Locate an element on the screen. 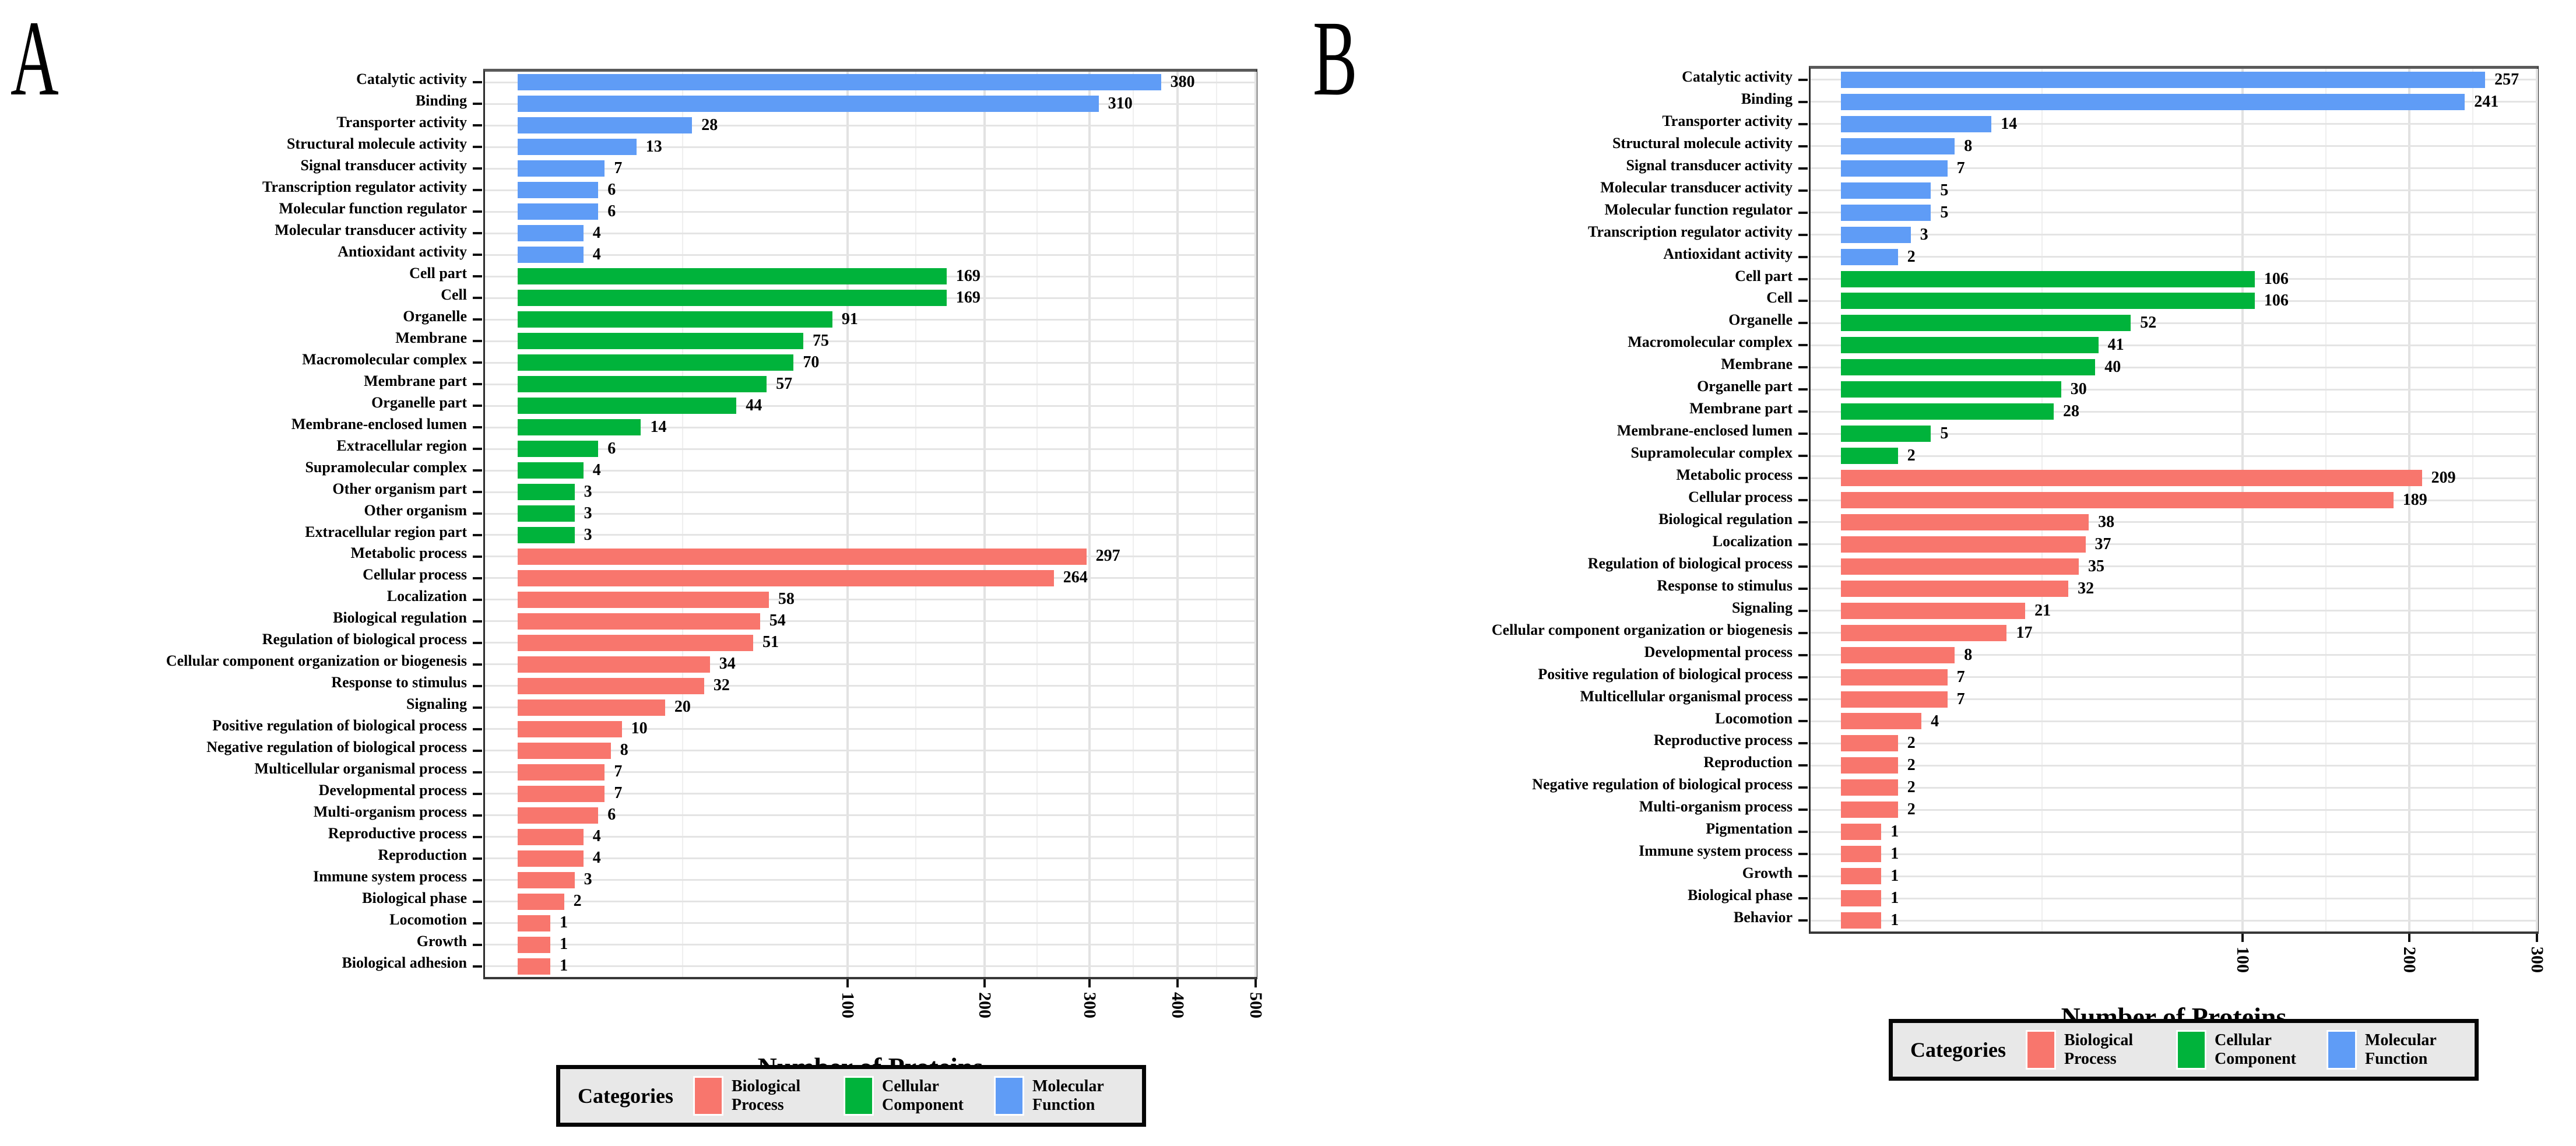 The width and height of the screenshot is (2576, 1146). value-label: 310 is located at coordinates (1120, 103).